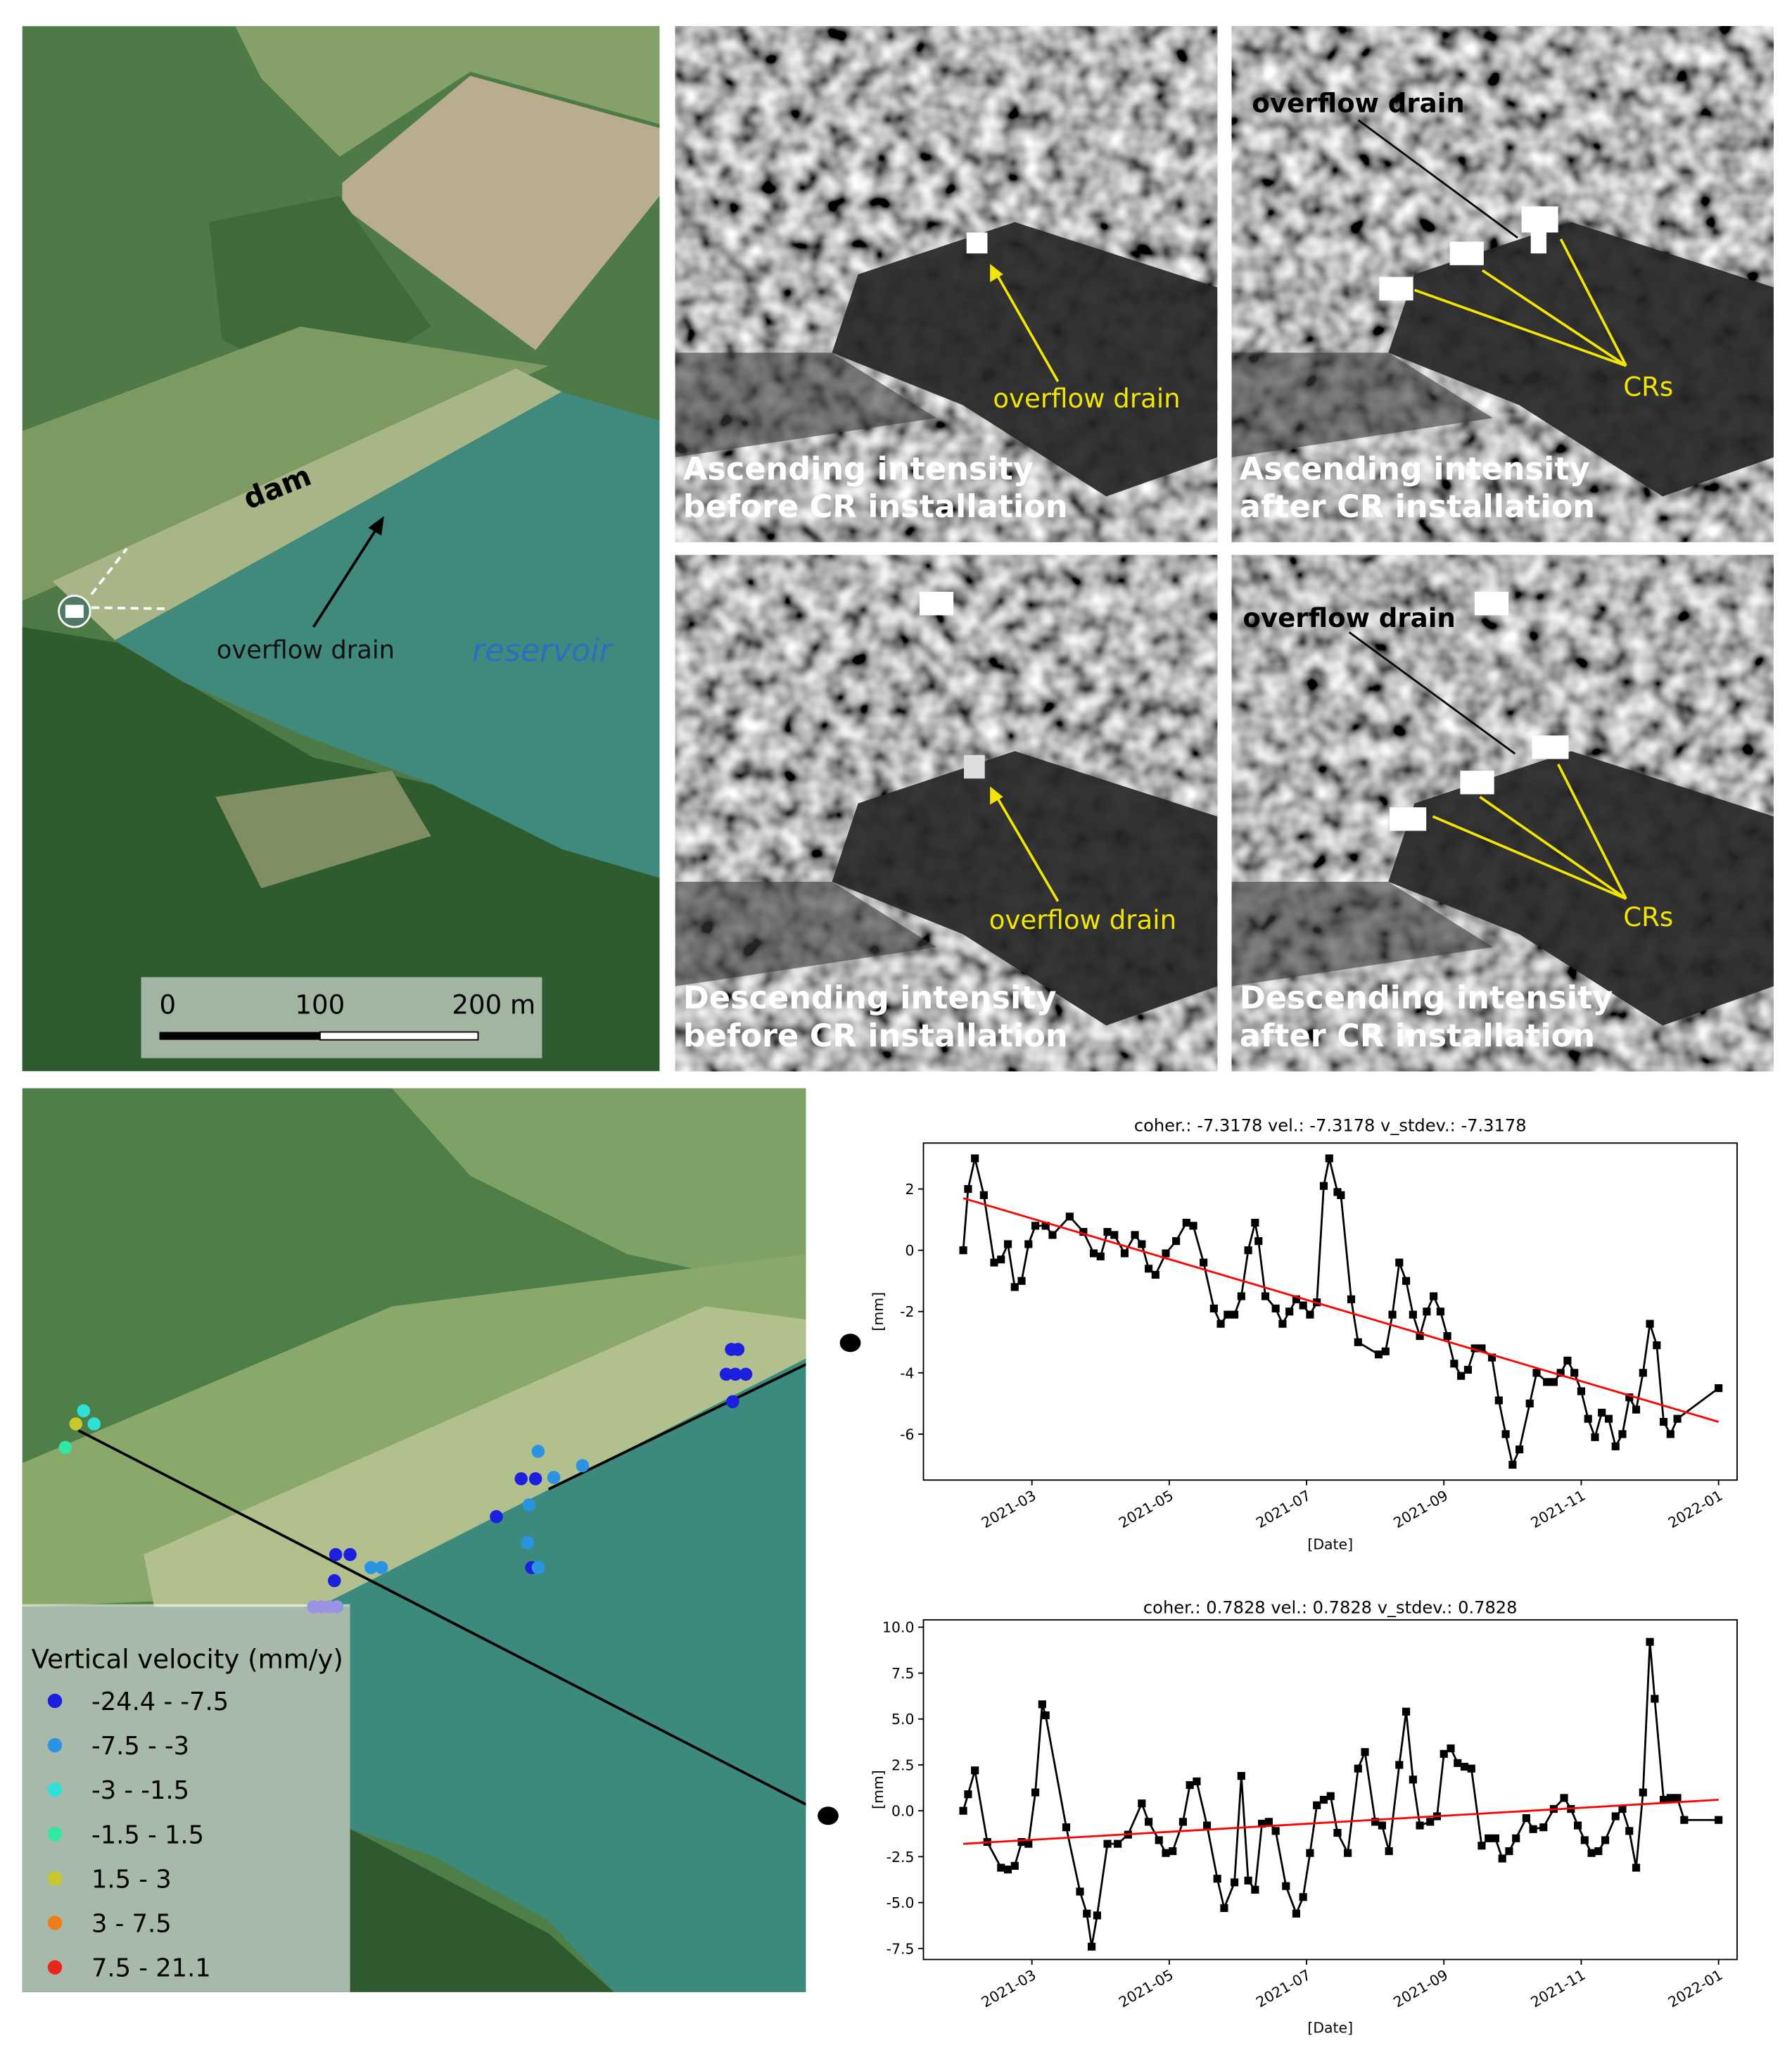 This screenshot has height=2064, width=1792. I want to click on trend-line, so click(1341, 1310).